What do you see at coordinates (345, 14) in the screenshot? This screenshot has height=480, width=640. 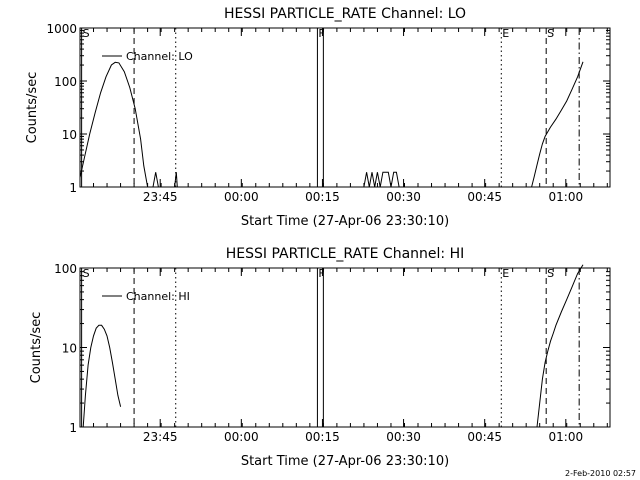 I see `chart-title: HESSI PARTICLE_RATE Channel: LO` at bounding box center [345, 14].